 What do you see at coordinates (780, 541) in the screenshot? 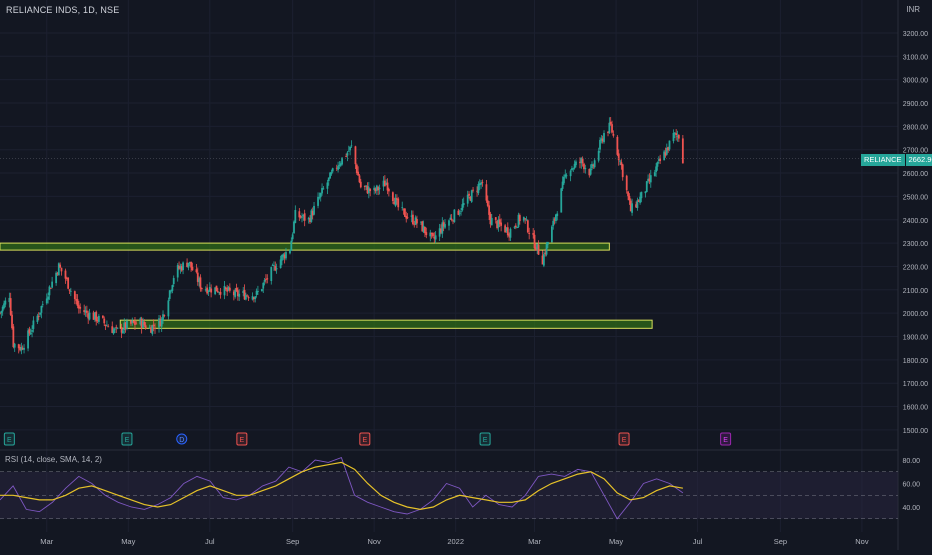
I see `time-tick-label: Sep` at bounding box center [780, 541].